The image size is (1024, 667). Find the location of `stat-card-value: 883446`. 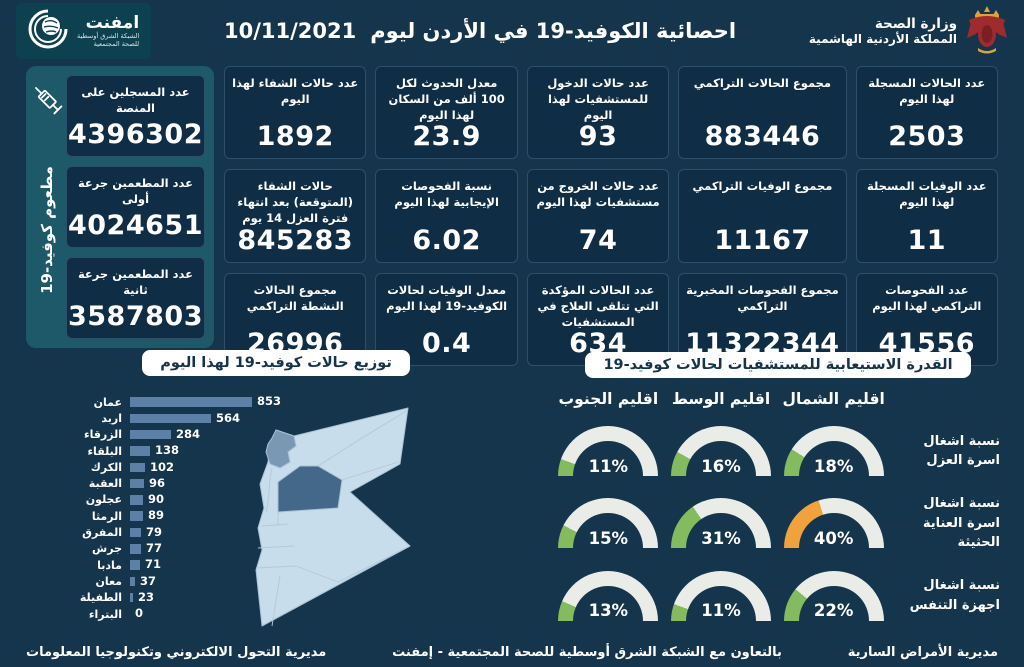

stat-card-value: 883446 is located at coordinates (762, 137).